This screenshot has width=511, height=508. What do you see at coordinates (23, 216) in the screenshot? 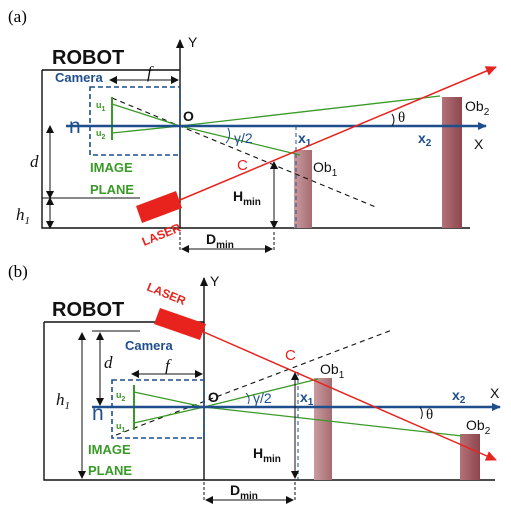
I see `panel-a-h1-label: h1` at bounding box center [23, 216].